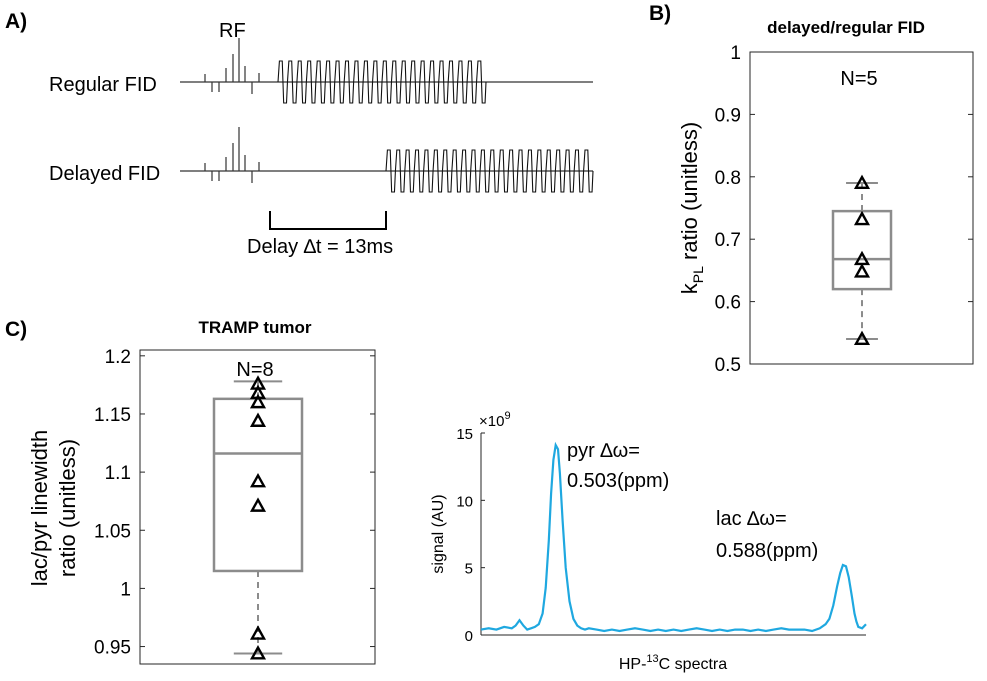 The width and height of the screenshot is (987, 681). I want to click on ytick-label: 0.6, so click(728, 303).